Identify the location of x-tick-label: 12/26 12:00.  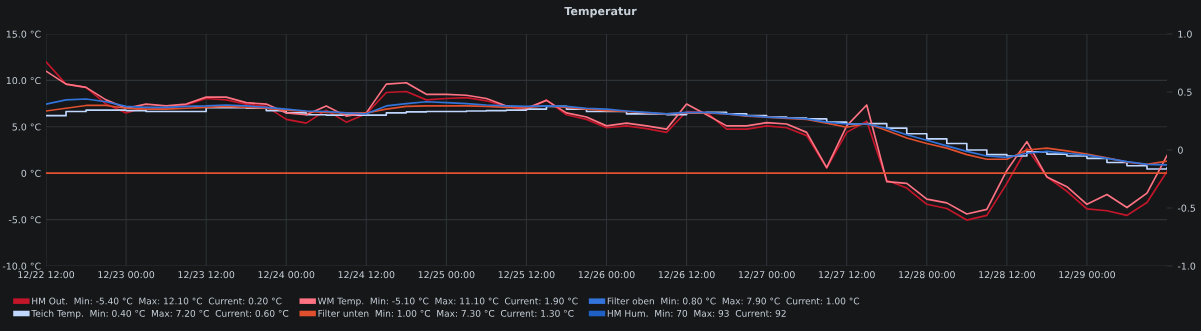
(686, 275).